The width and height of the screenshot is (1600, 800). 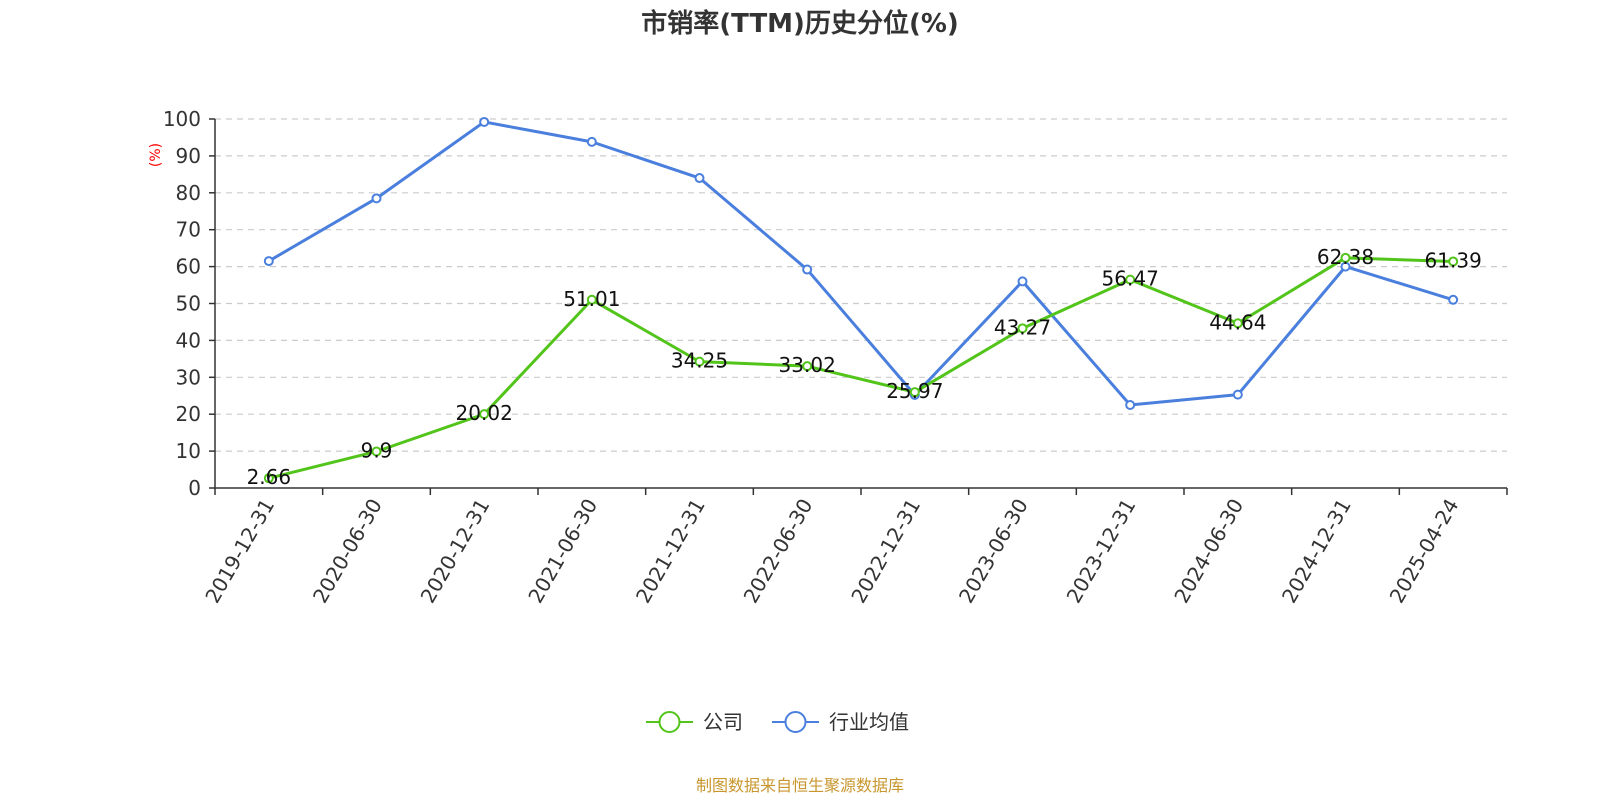 I want to click on source-note: 制图数据来自恒生聚源数据库, so click(x=800, y=785).